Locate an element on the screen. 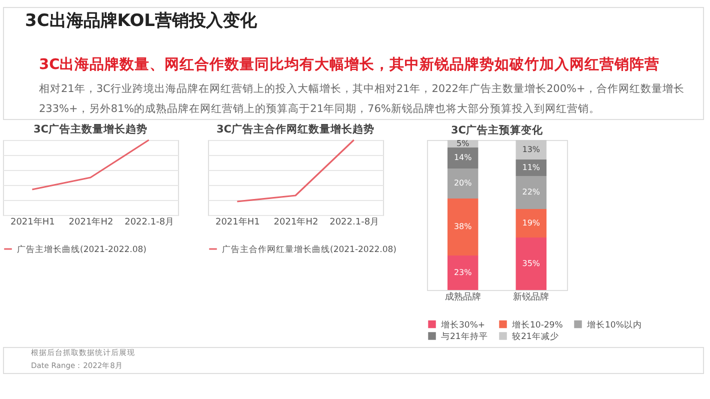 The width and height of the screenshot is (710, 399). data-label: 35% is located at coordinates (531, 263).